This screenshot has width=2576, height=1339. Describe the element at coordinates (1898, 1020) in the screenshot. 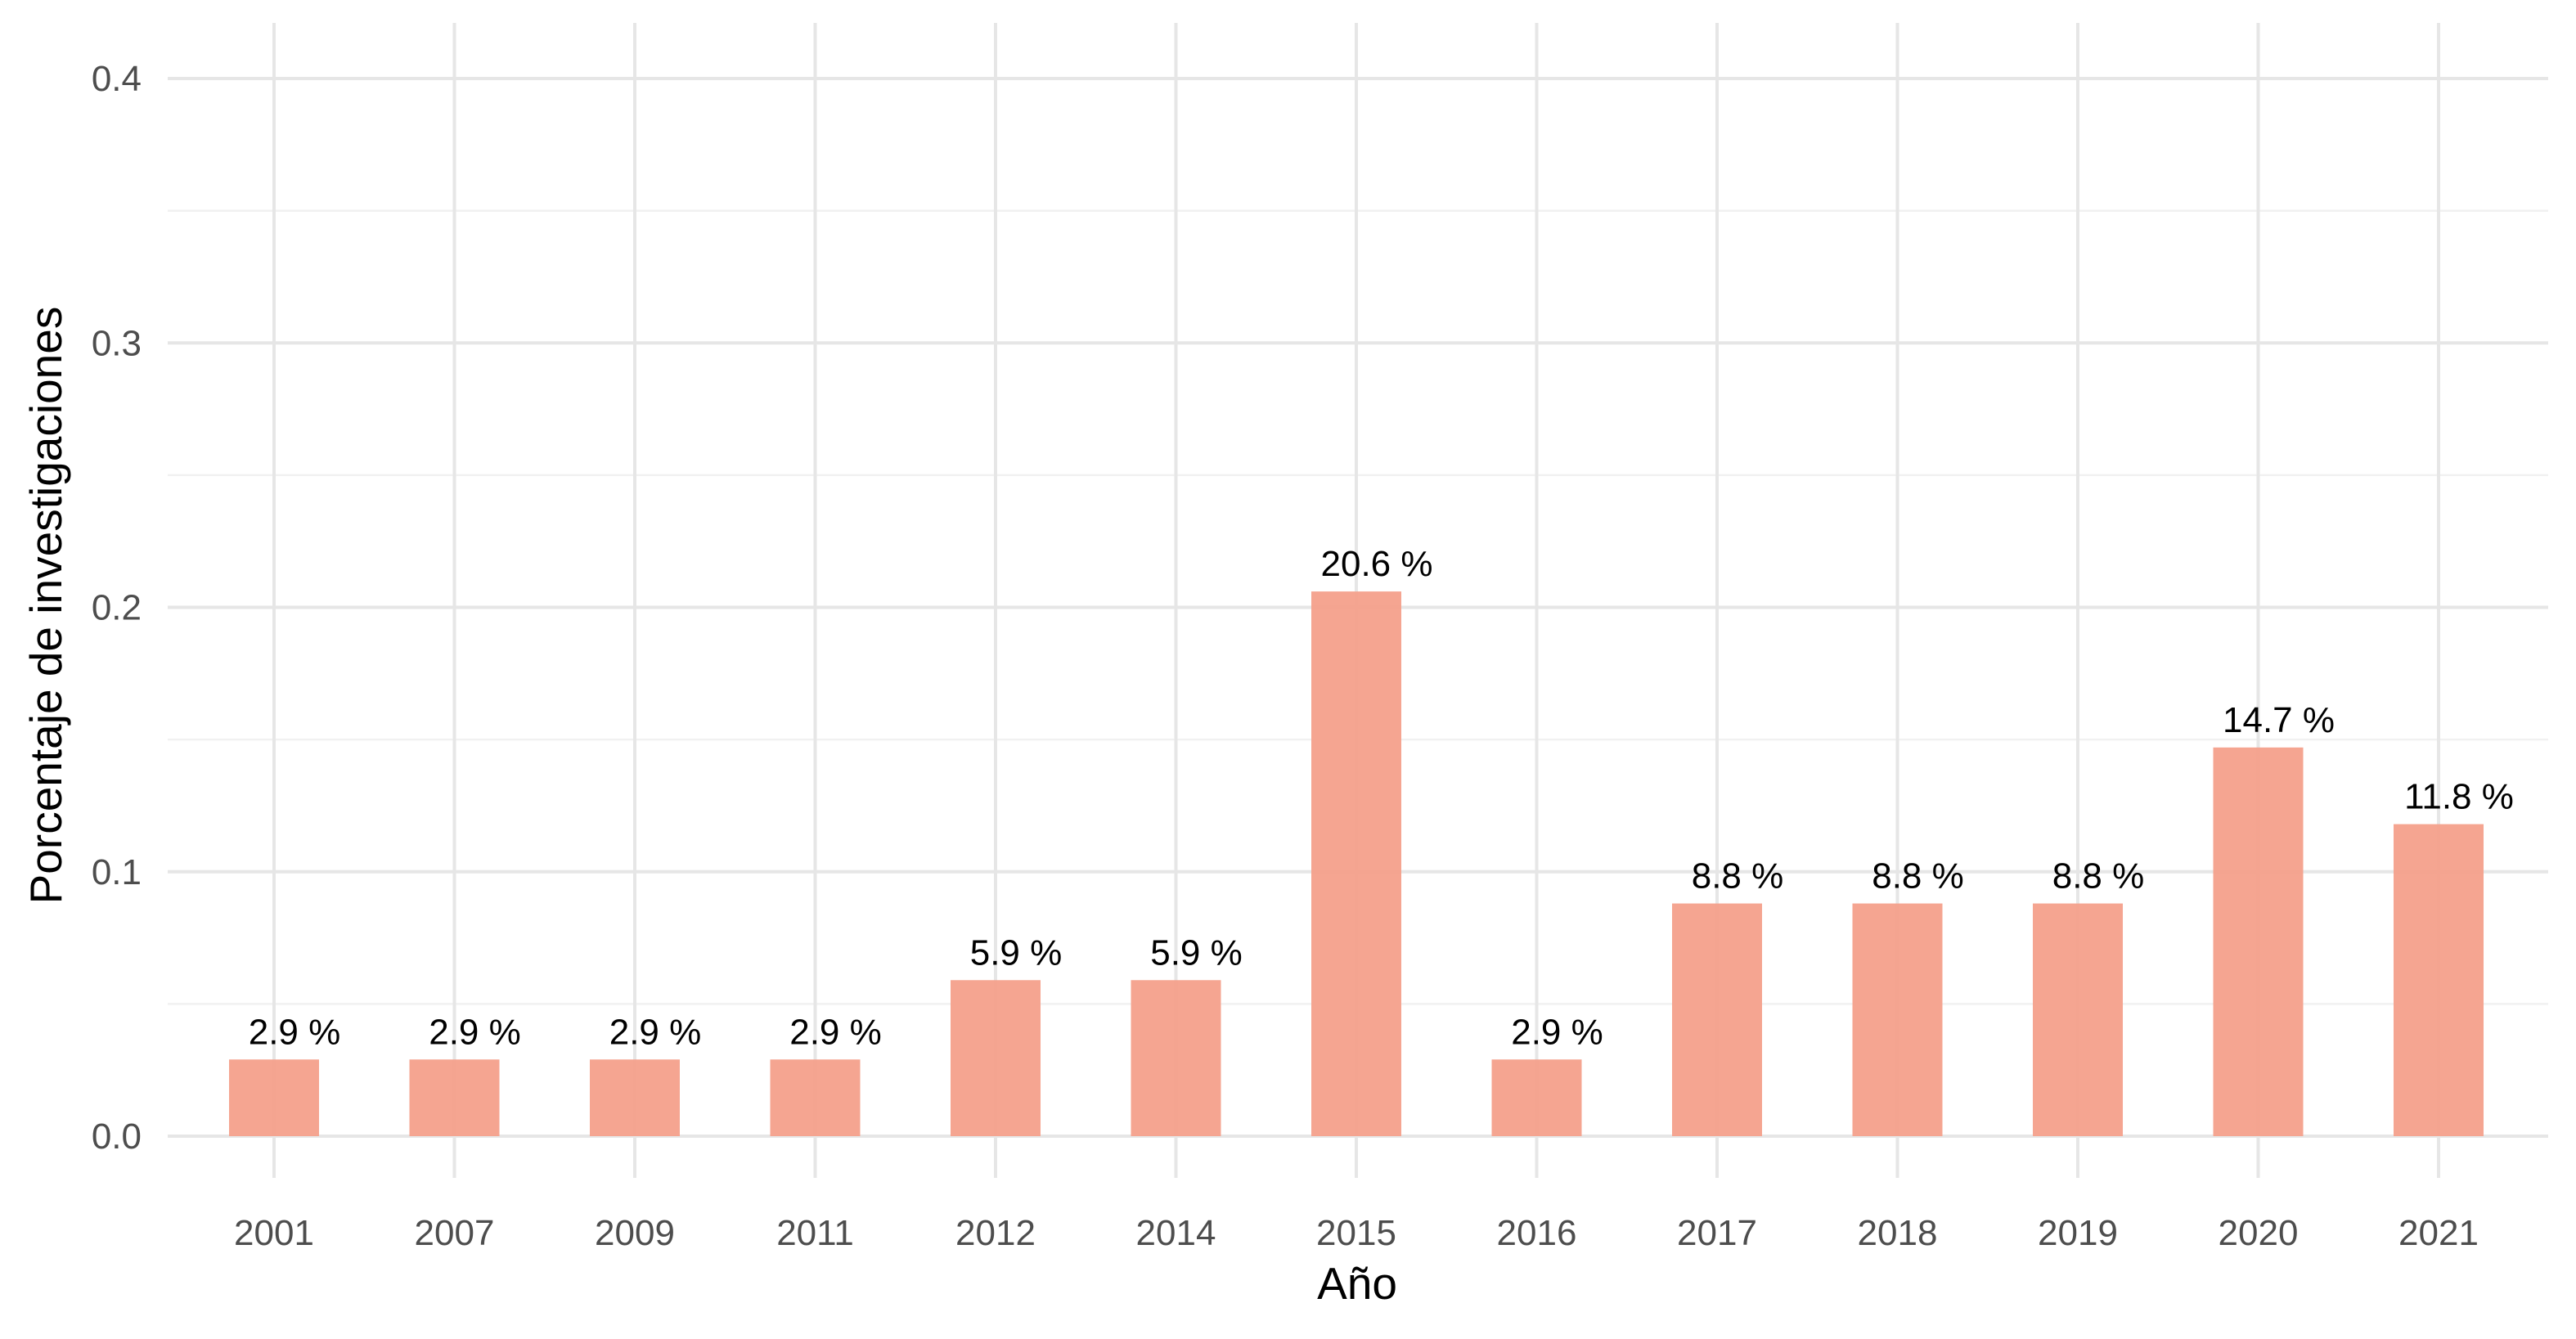

I see `bar-2018` at that location.